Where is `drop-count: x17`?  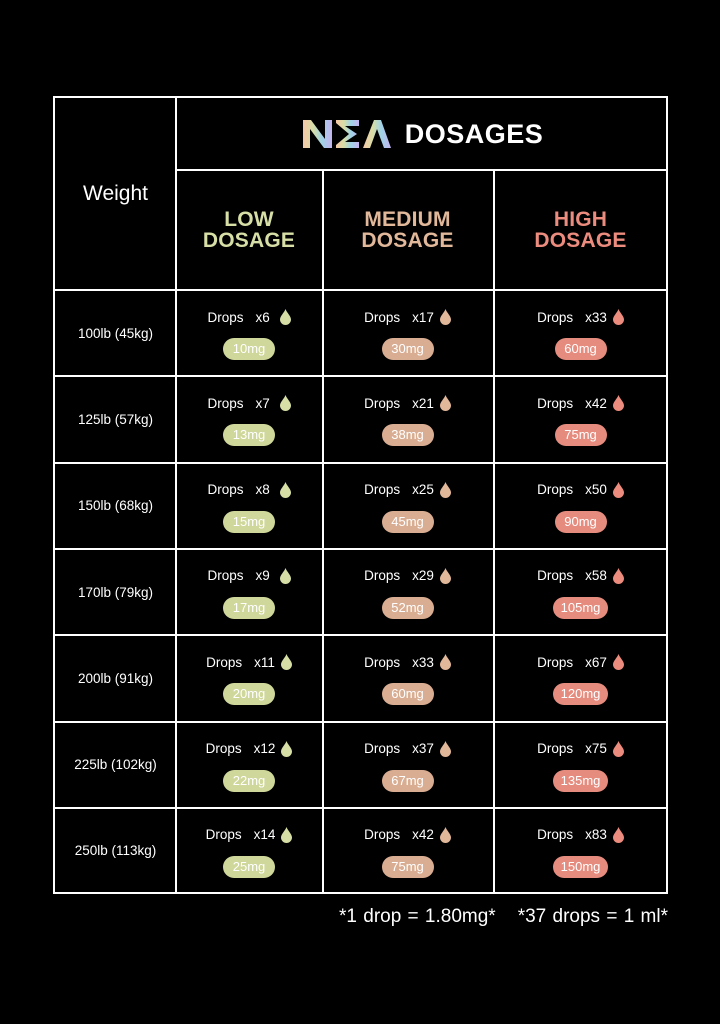
drop-count: x17 is located at coordinates (423, 317).